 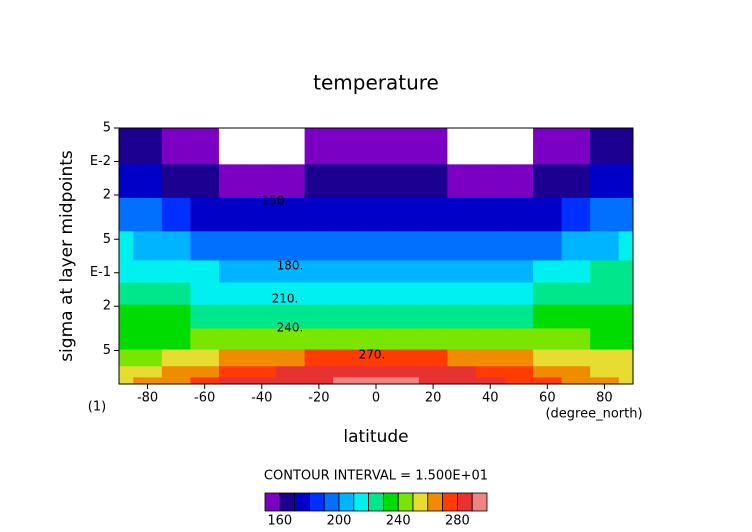 I want to click on contour-label: 210., so click(x=285, y=299).